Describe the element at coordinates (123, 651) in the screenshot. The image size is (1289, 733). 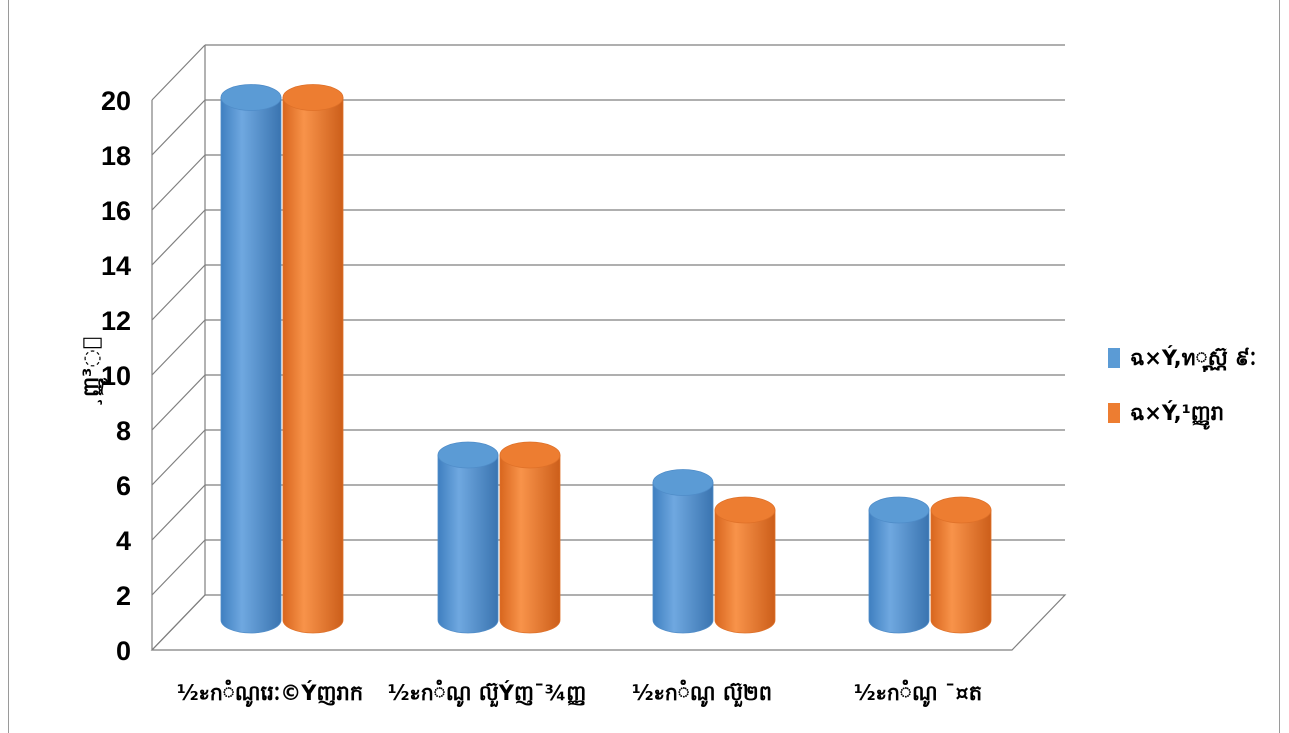
I see `y-tick-label: 0` at that location.